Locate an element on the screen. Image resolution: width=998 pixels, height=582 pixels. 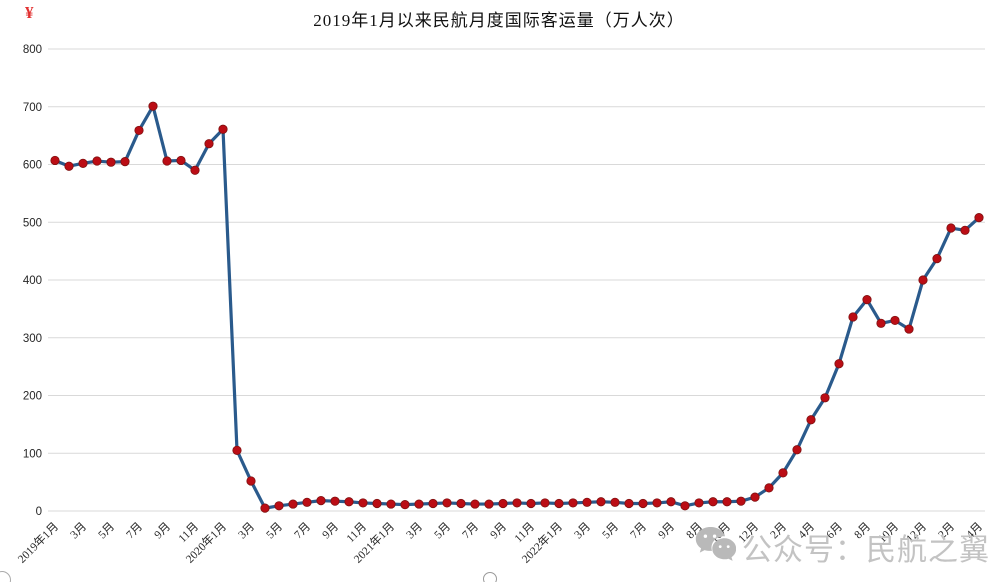
x-tick-label: 6月 is located at coordinates (834, 531).